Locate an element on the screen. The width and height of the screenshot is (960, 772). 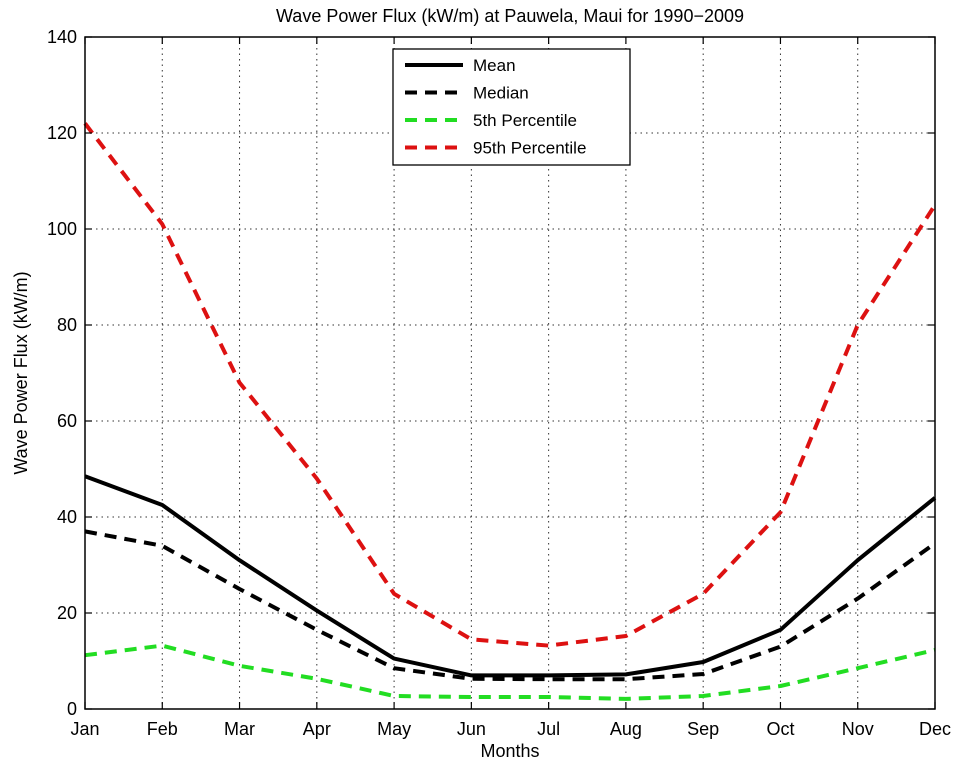
y-tick-label: 100 is located at coordinates (62, 229).